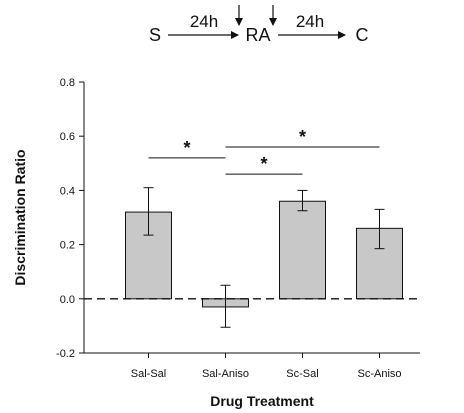 The image size is (464, 413). I want to click on x-tick-label: Sc-Aniso, so click(379, 374).